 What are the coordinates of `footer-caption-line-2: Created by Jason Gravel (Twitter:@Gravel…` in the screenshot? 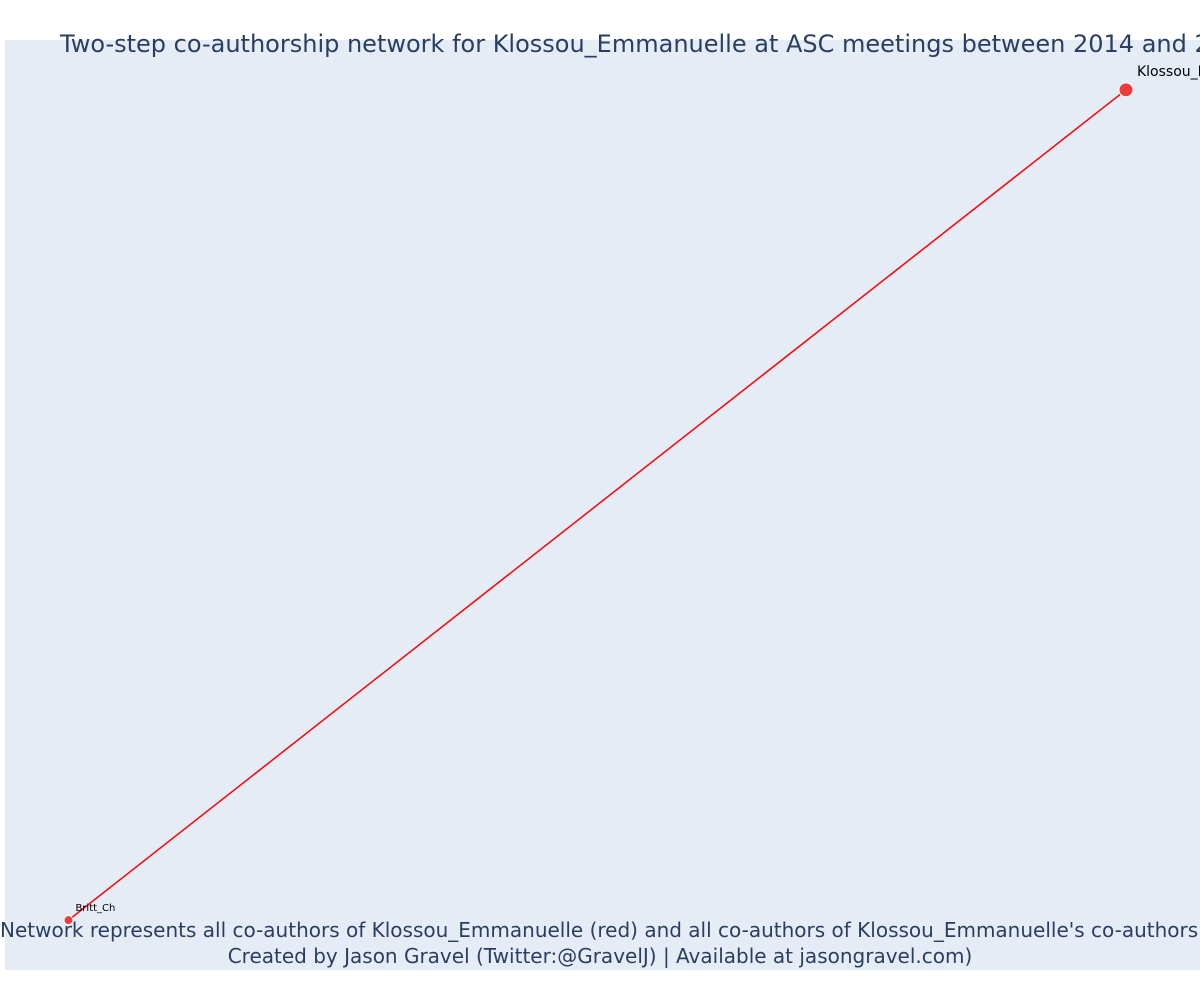 It's located at (600, 956).